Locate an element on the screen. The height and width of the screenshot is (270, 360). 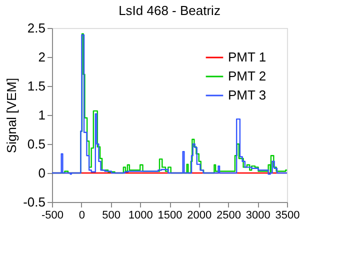
x-tick-label: 1500 is located at coordinates (170, 216).